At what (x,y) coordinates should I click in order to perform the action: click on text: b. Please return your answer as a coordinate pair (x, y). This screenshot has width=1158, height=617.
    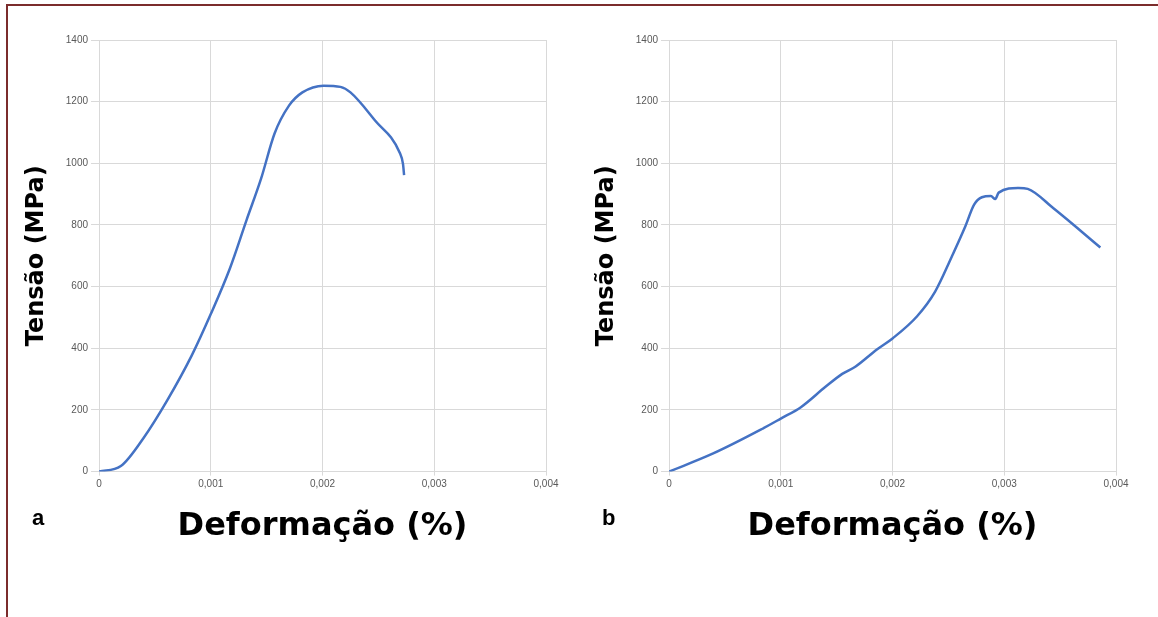
    Looking at the image, I should click on (609, 518).